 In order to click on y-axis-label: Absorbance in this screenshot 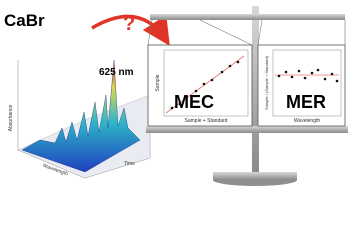, I will do `click(11, 117)`.